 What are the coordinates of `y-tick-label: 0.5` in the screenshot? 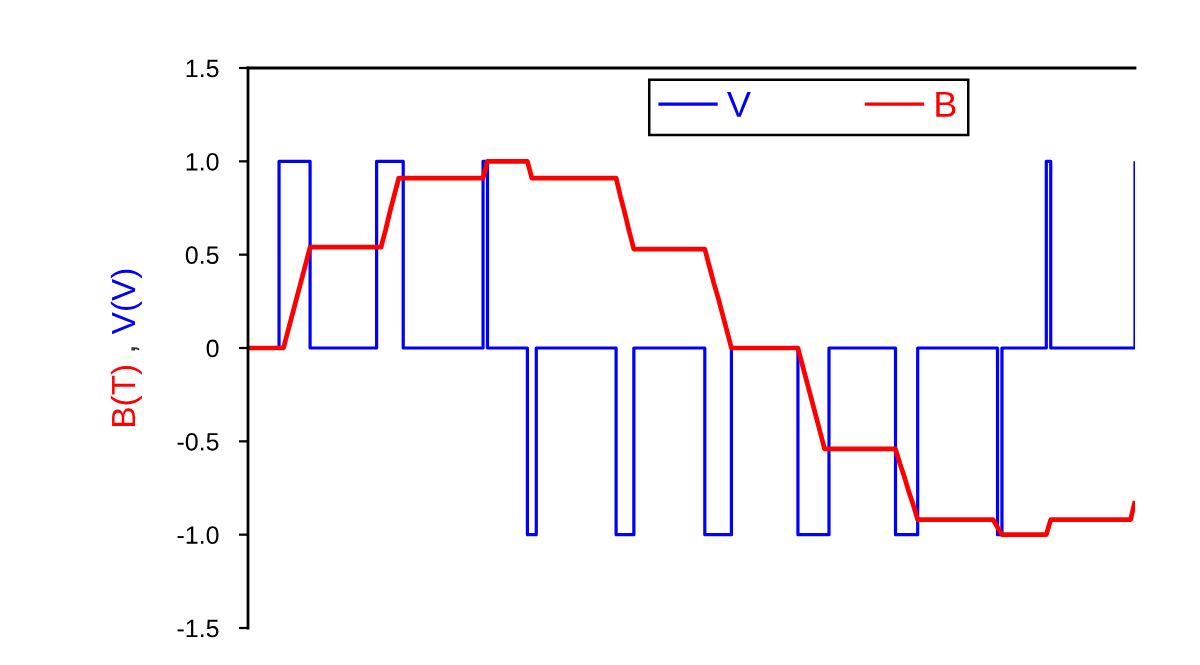 It's located at (202, 255).